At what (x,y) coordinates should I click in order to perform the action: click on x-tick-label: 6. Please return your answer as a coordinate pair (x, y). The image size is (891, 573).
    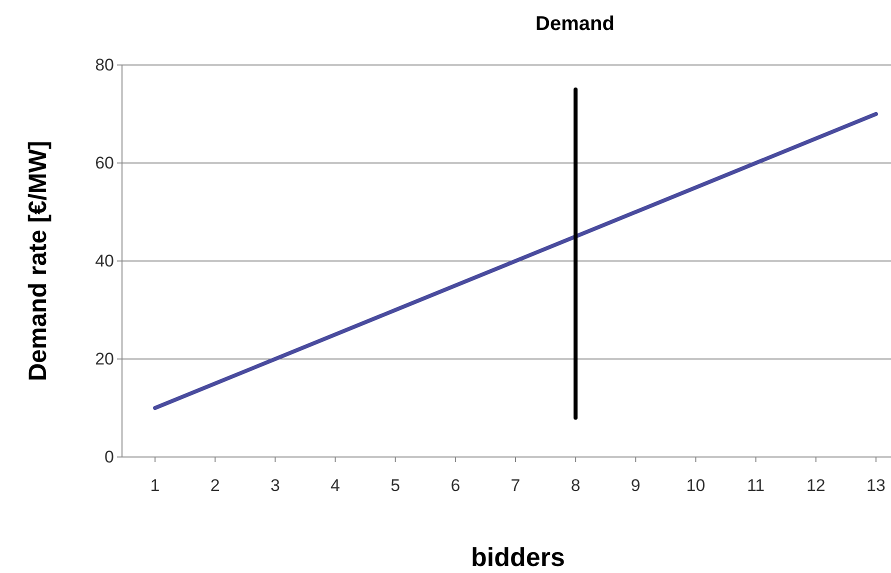
    Looking at the image, I should click on (455, 485).